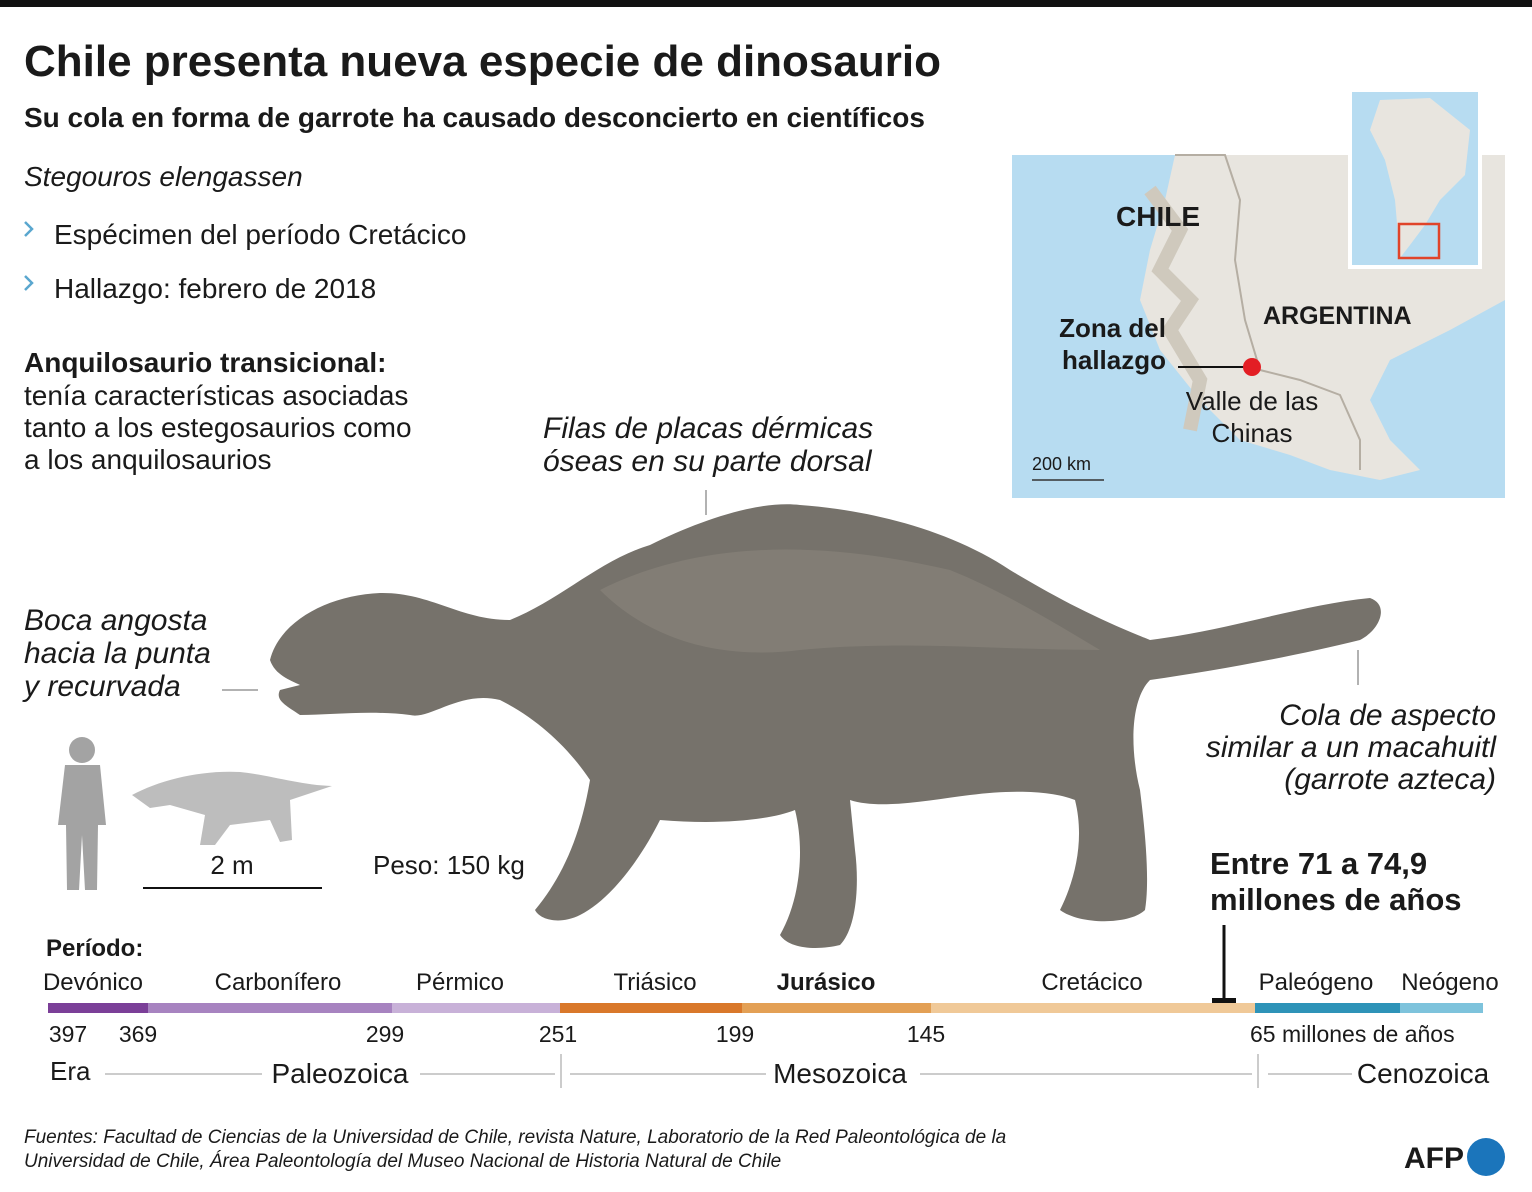 The image size is (1532, 1192). What do you see at coordinates (1252, 433) in the screenshot?
I see `map-place: Chinas` at bounding box center [1252, 433].